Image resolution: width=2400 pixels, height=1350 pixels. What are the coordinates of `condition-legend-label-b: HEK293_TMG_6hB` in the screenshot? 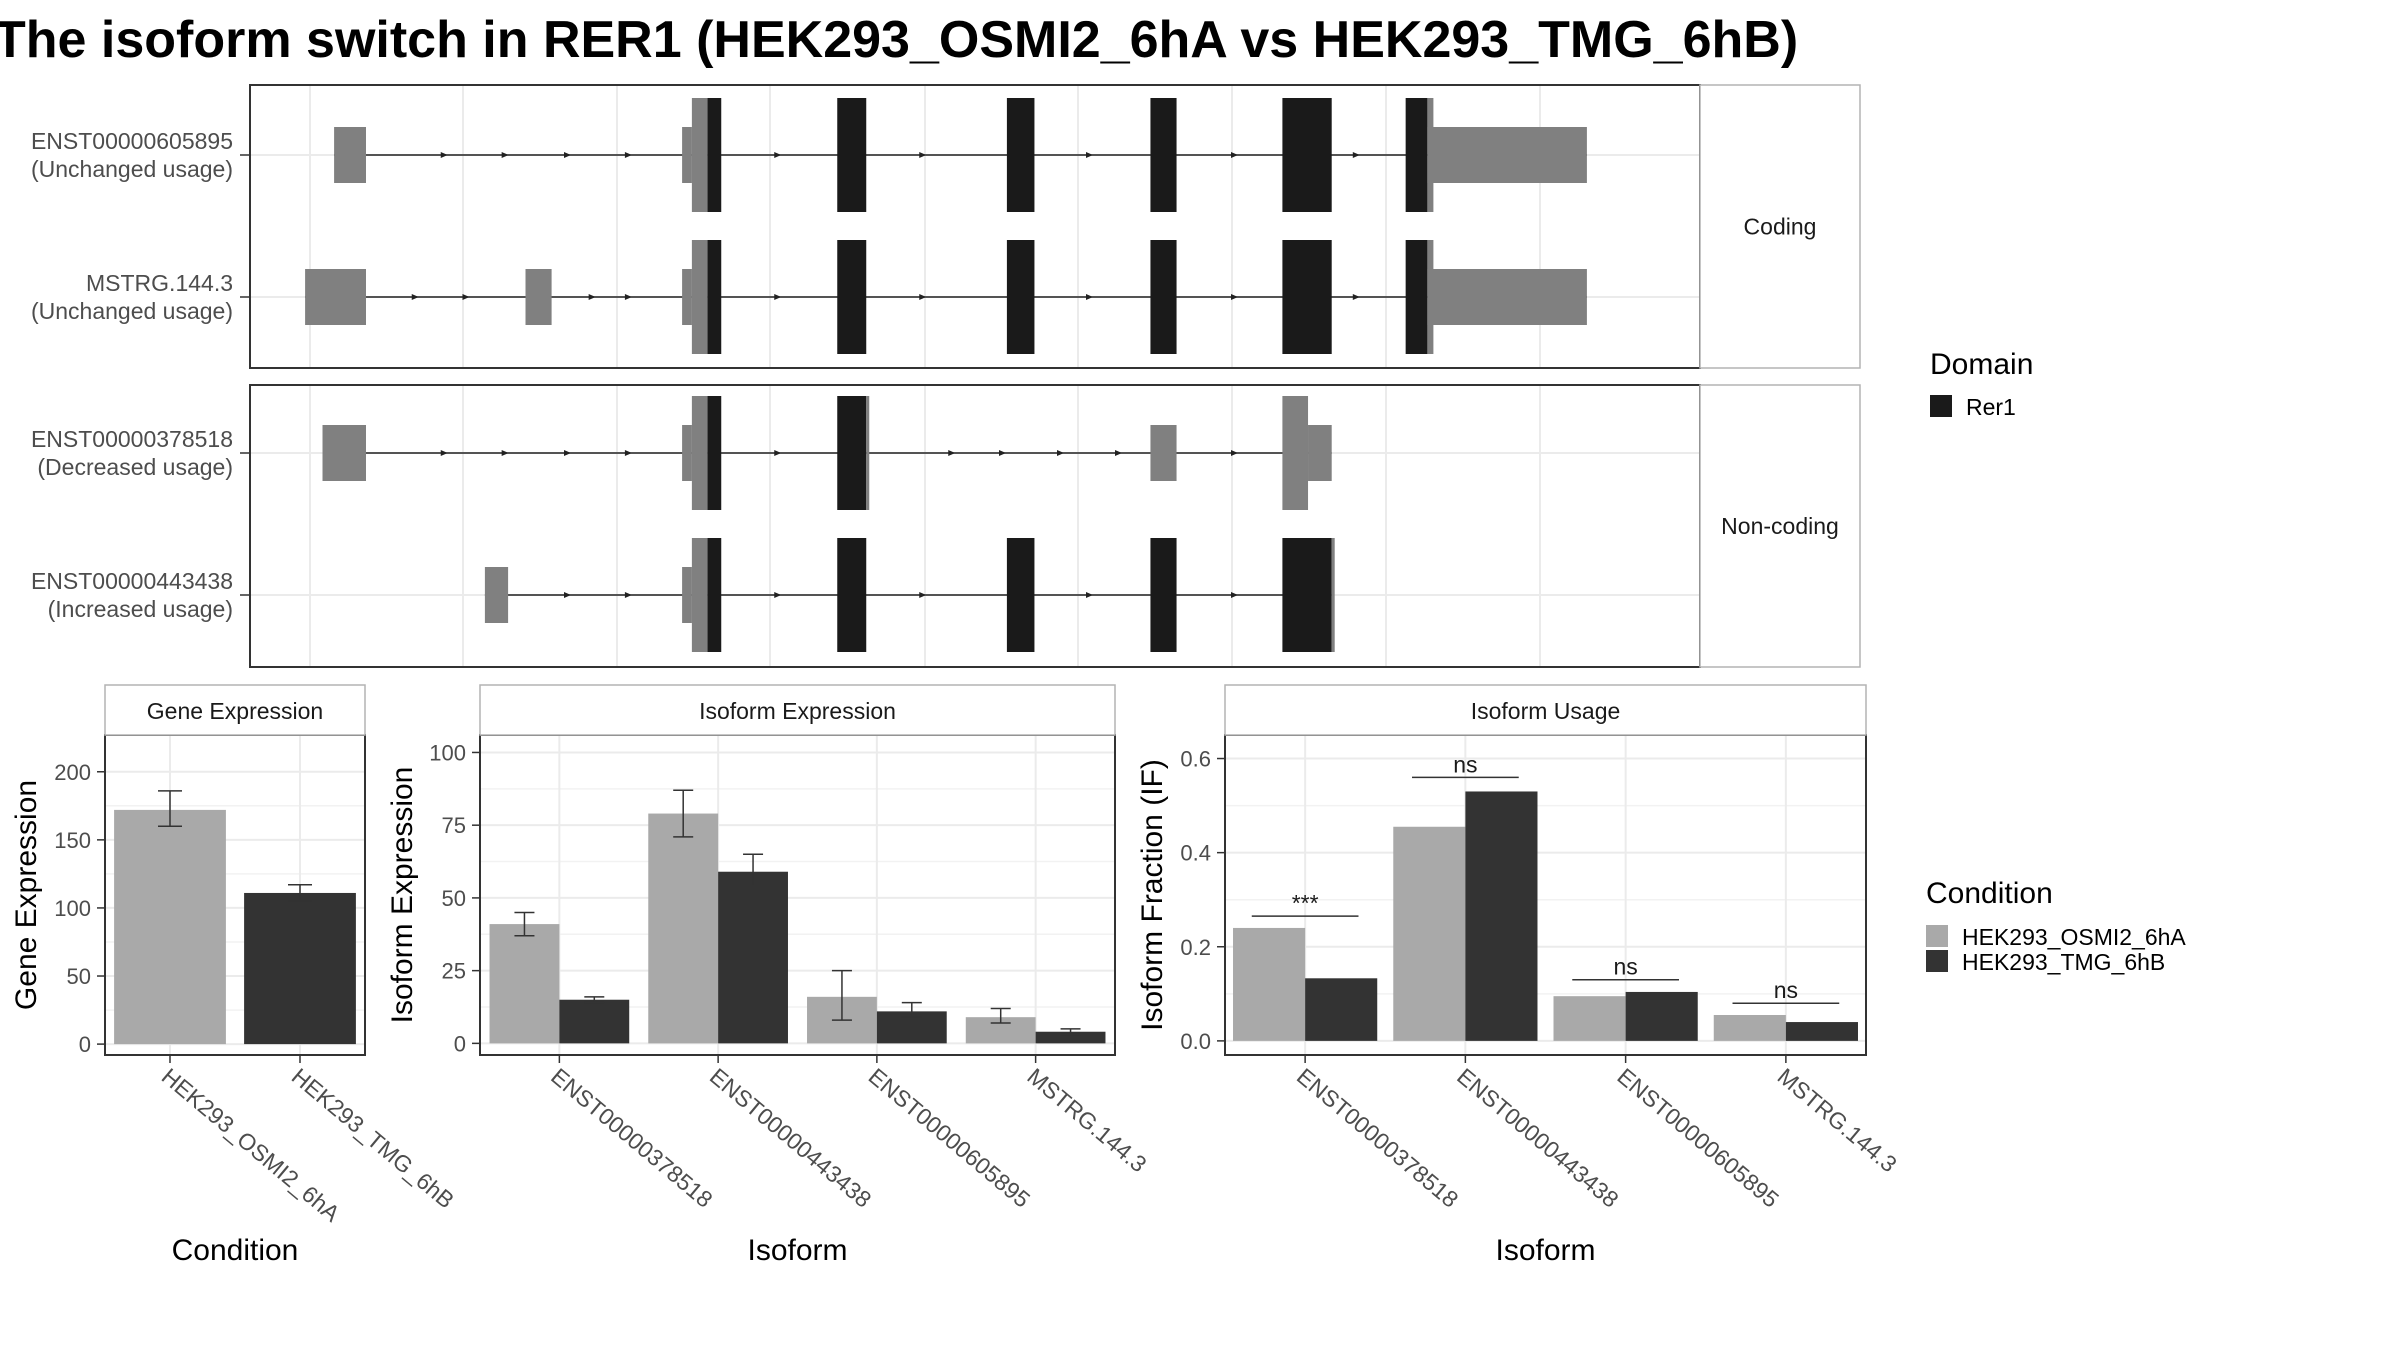 It's located at (2063, 962).